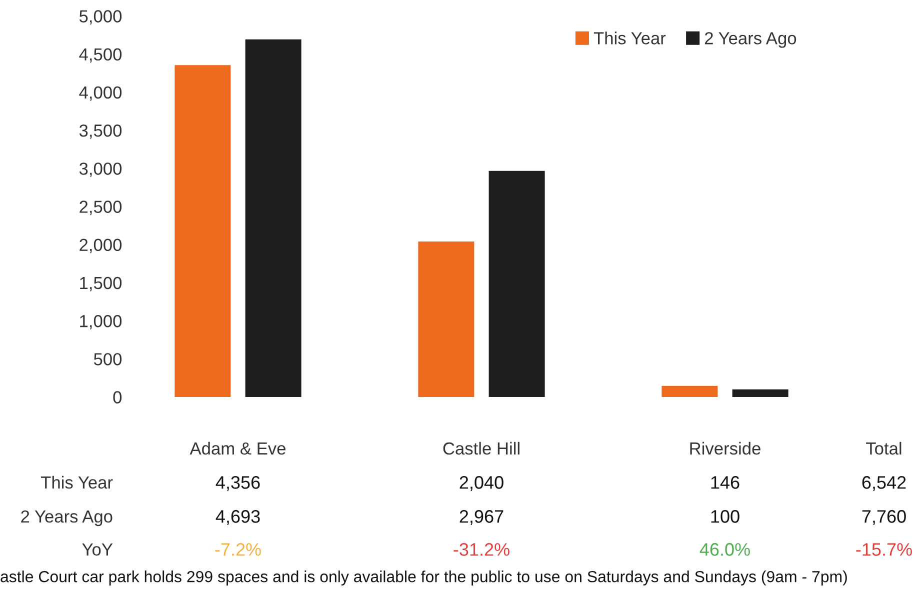  Describe the element at coordinates (76, 482) in the screenshot. I see `text: This Year` at that location.